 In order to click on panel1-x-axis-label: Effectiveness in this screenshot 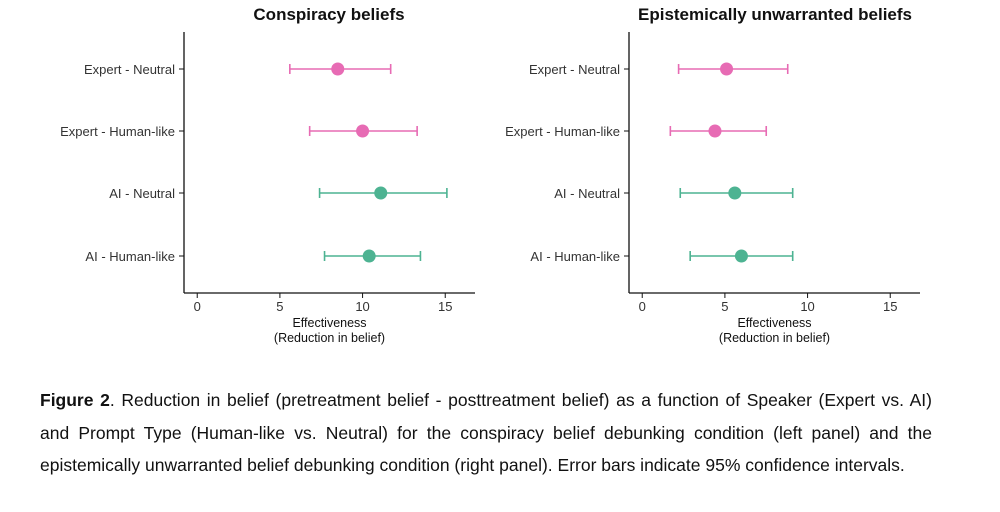, I will do `click(329, 323)`.